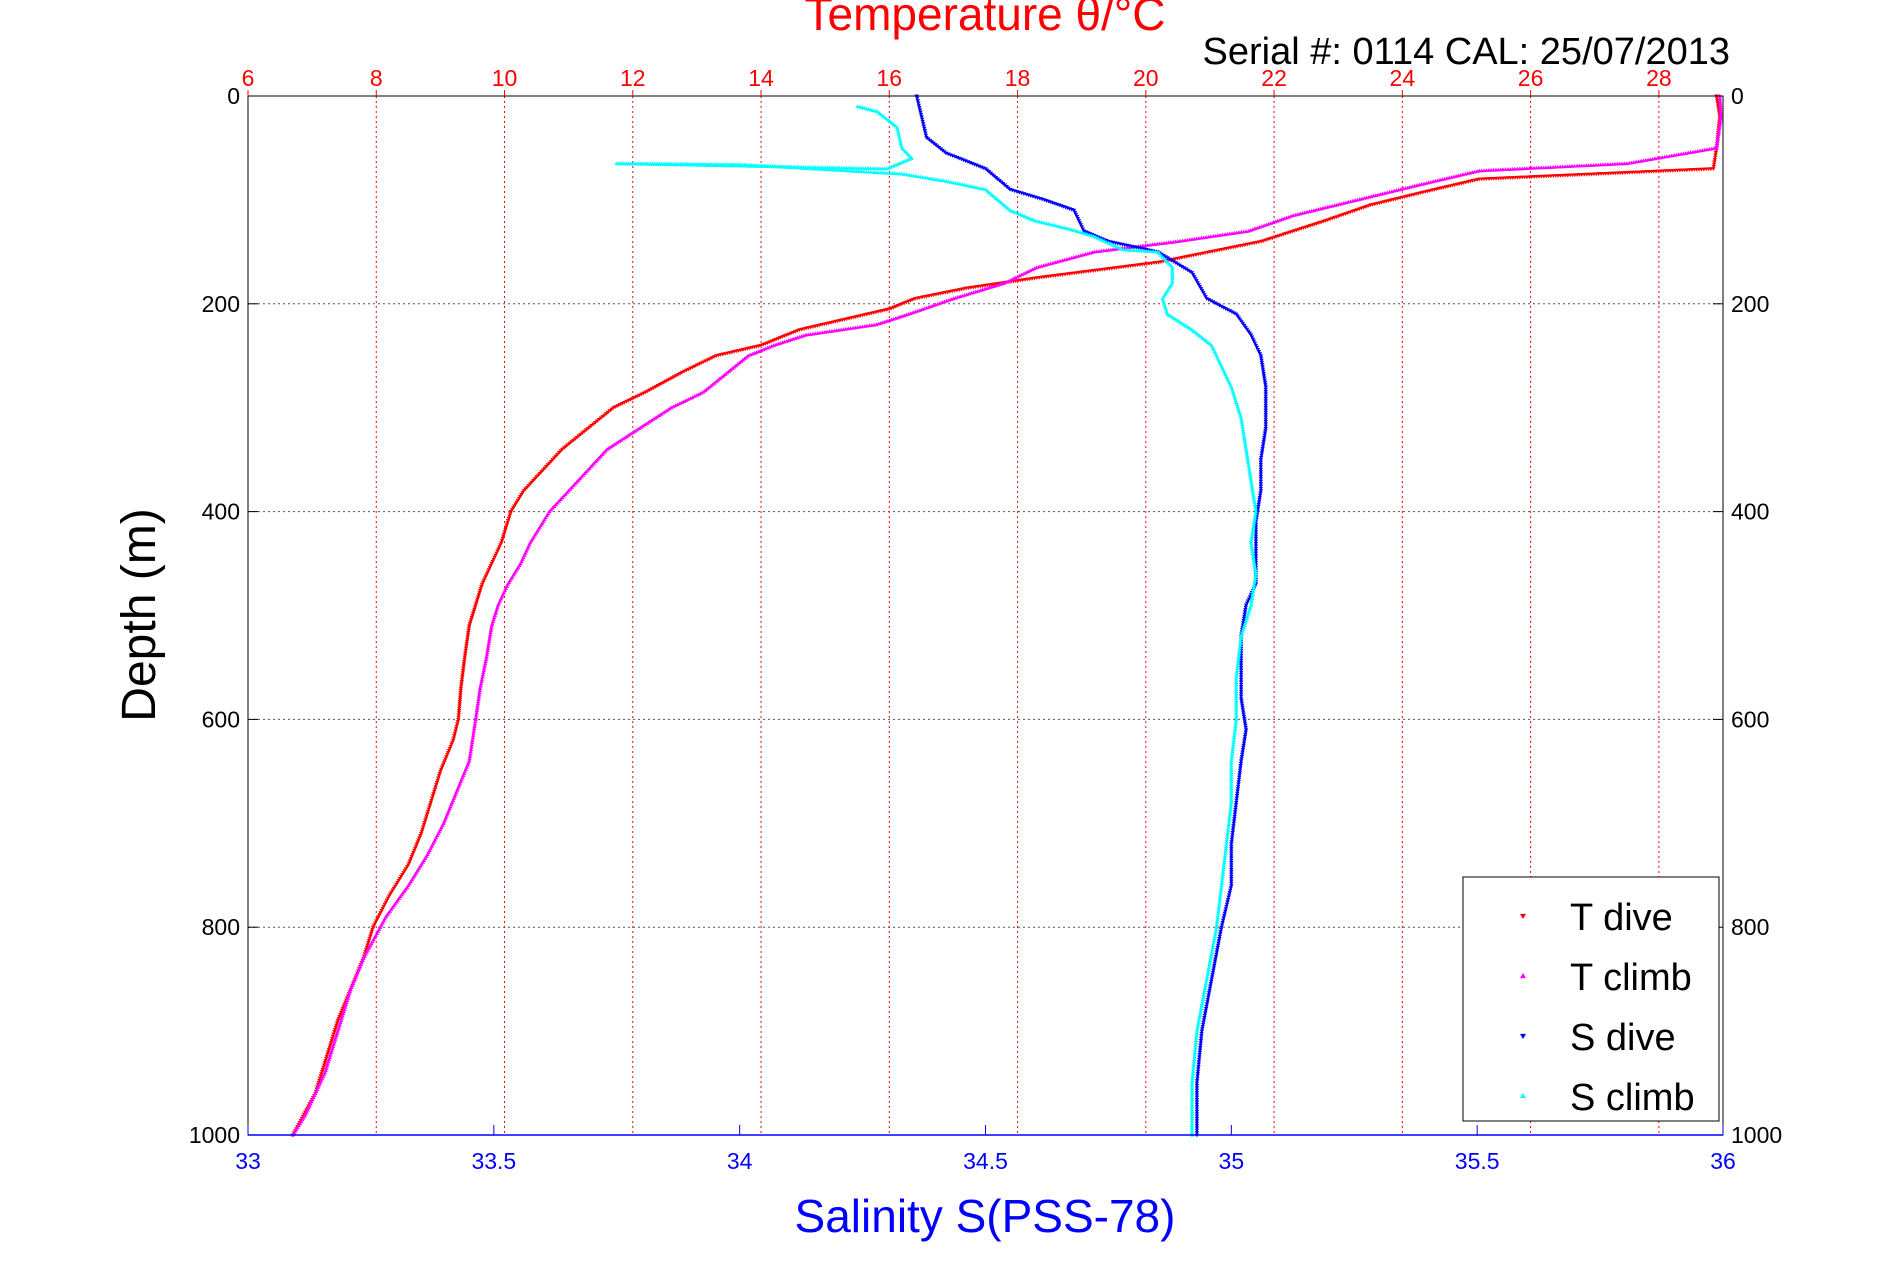 This screenshot has width=1891, height=1262. Describe the element at coordinates (985, 1161) in the screenshot. I see `salinity-tick-label: 34.5` at that location.